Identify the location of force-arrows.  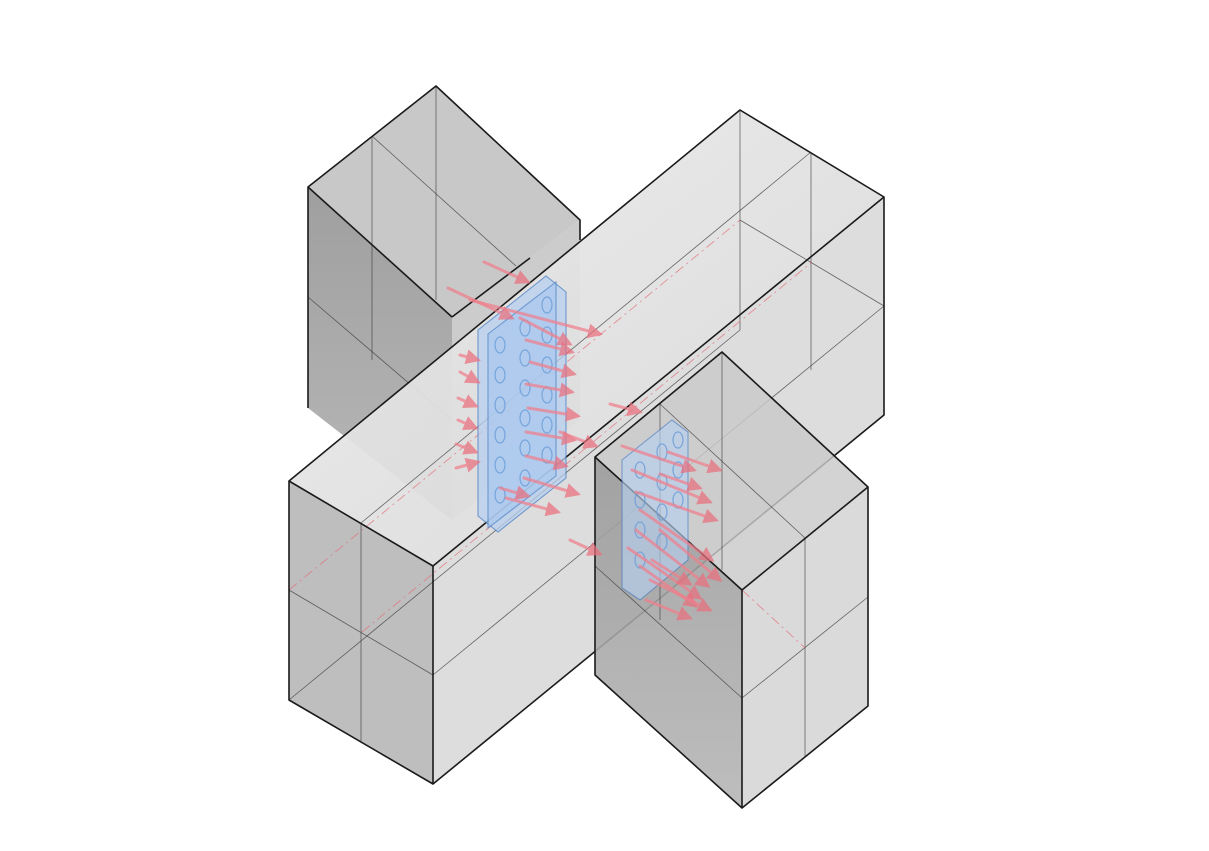
(584, 440).